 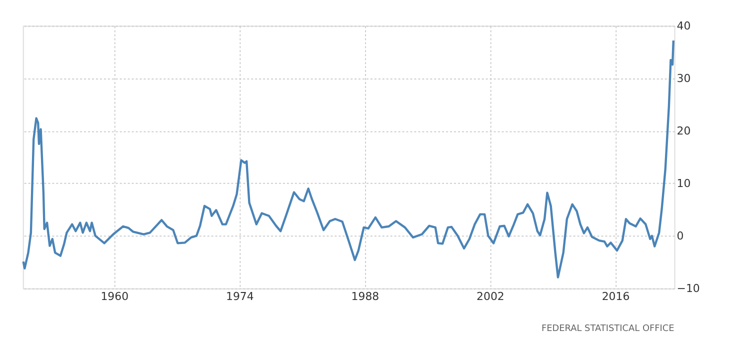 I want to click on x-tick-label: 2002, so click(x=490, y=296).